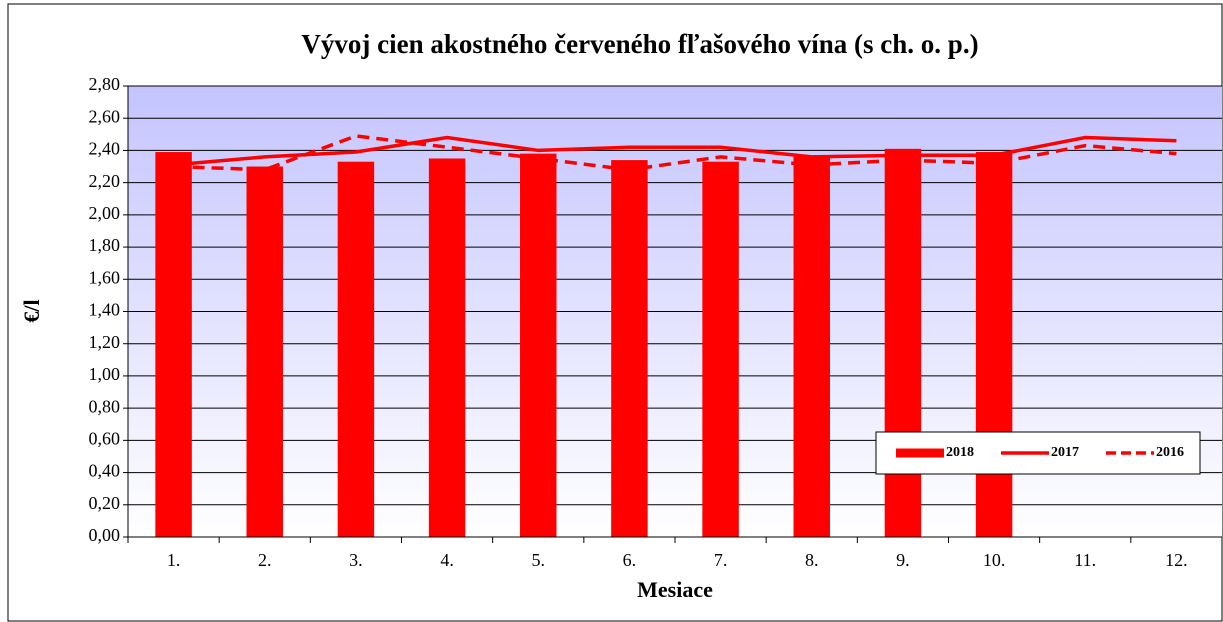 This screenshot has width=1223, height=622. What do you see at coordinates (105, 213) in the screenshot?
I see `y-tick-label: 2,00` at bounding box center [105, 213].